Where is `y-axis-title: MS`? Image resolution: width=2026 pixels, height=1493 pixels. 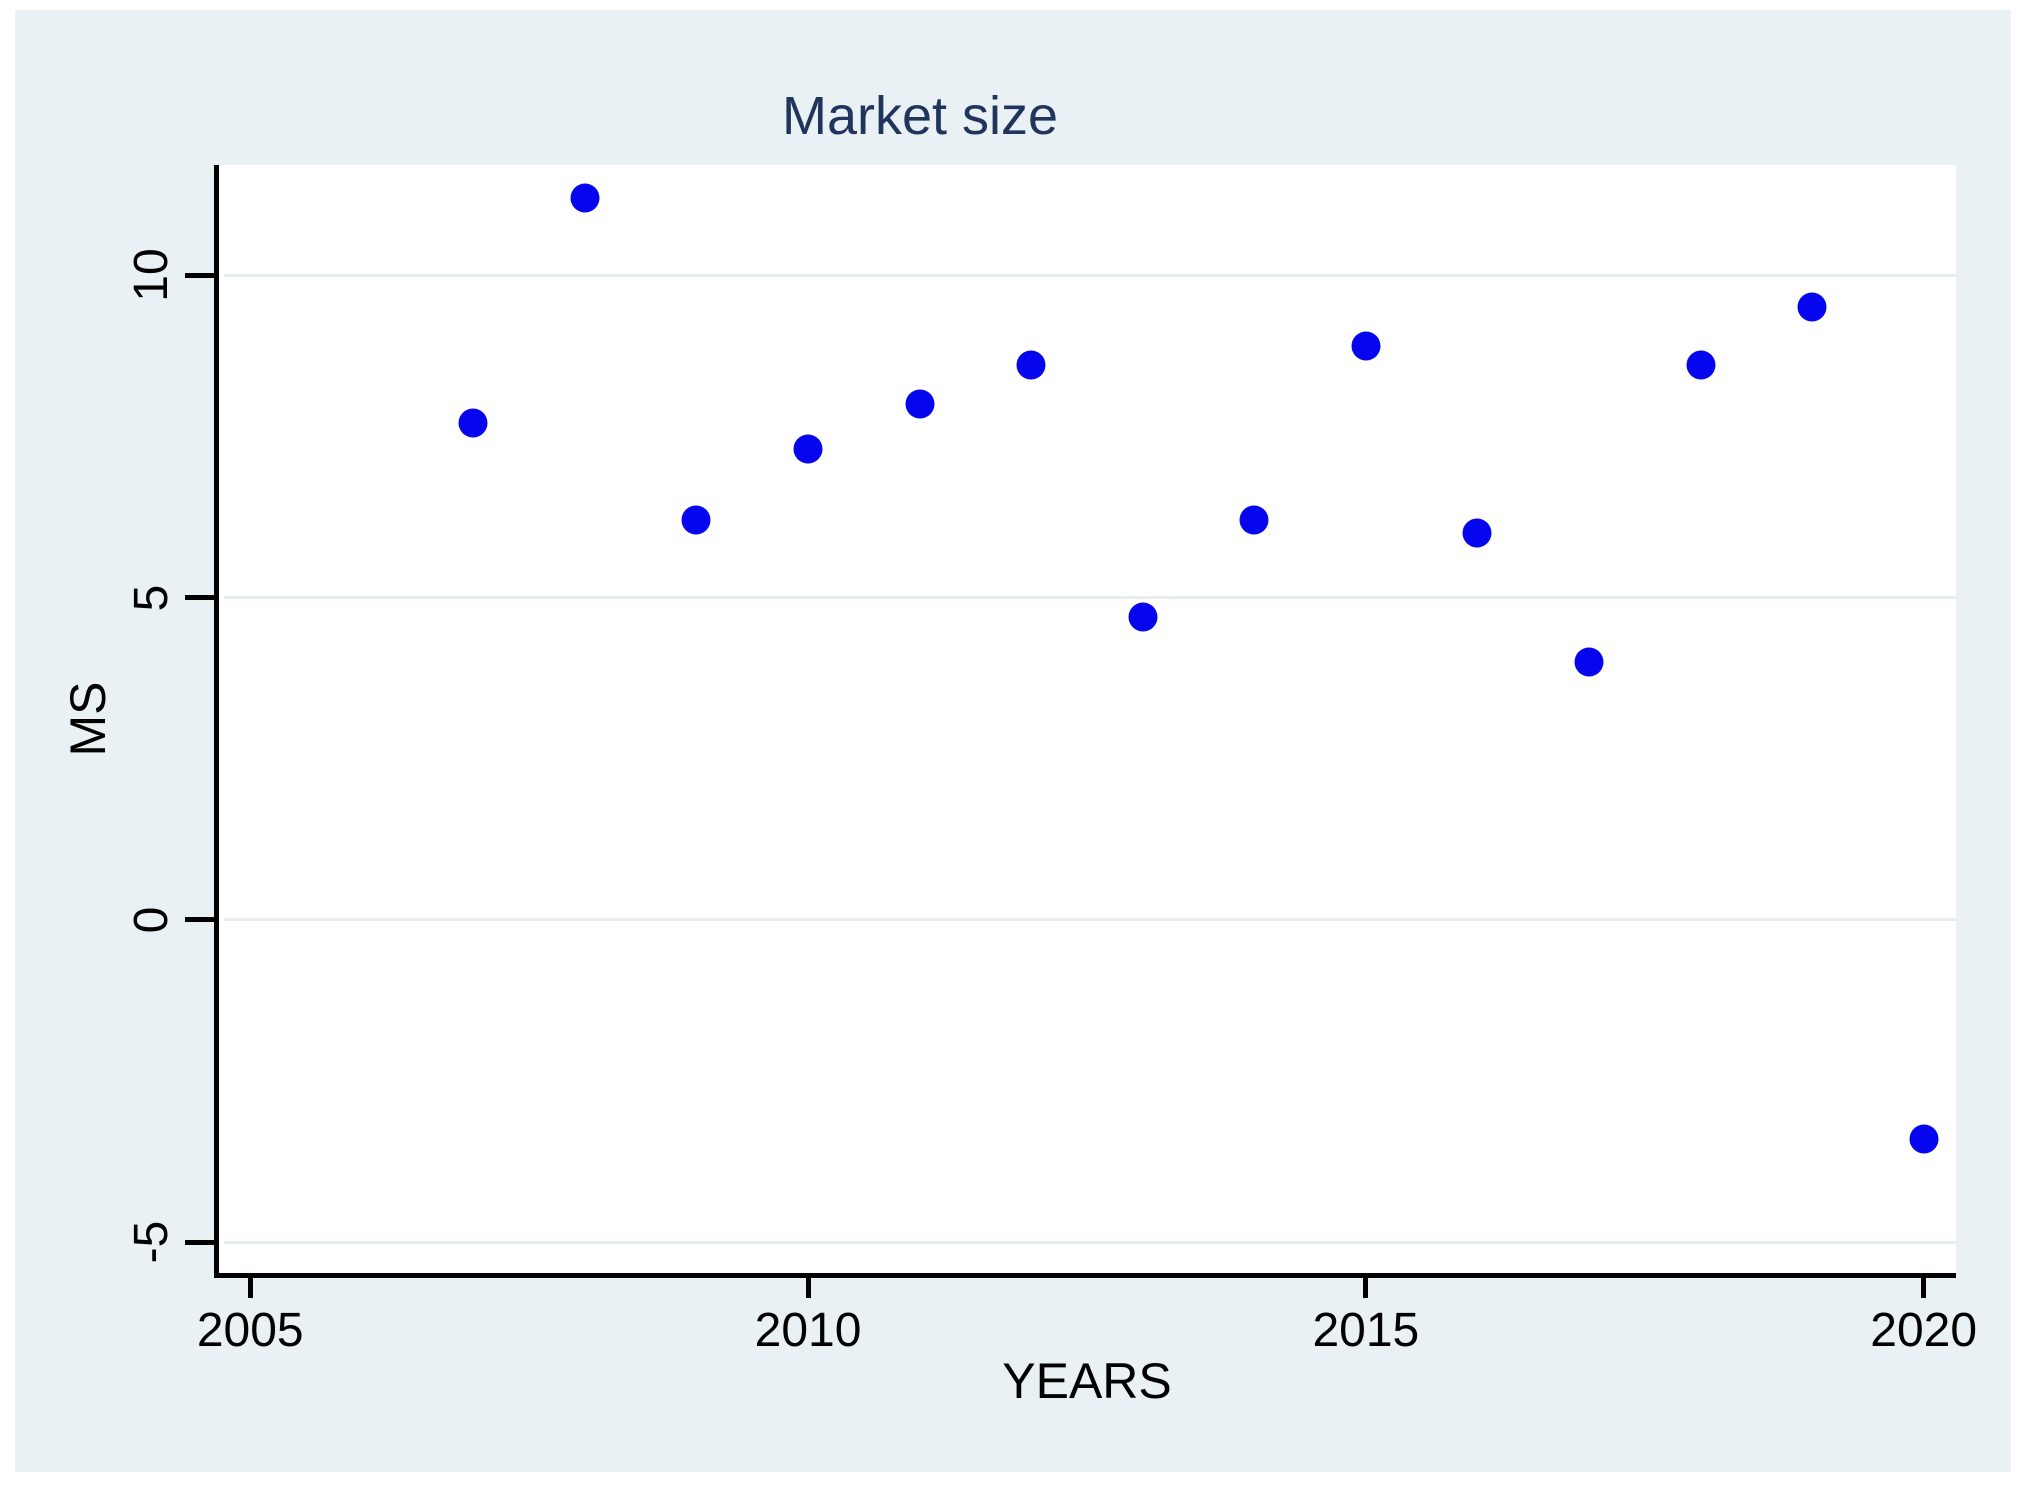 y-axis-title: MS is located at coordinates (88, 719).